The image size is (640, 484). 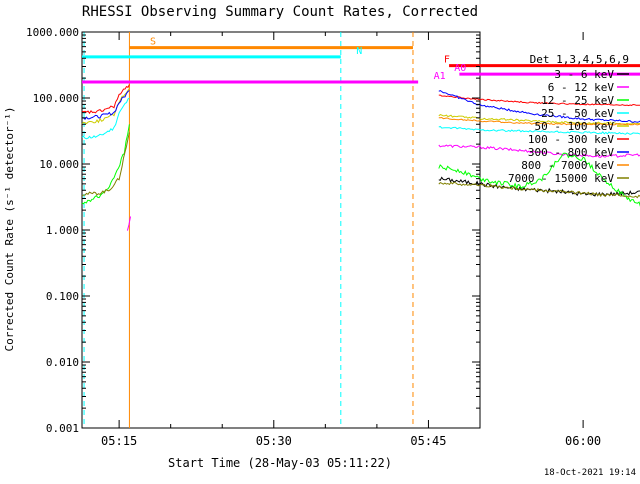 I want to click on x-tick-label-3: 06:00, so click(x=583, y=441).